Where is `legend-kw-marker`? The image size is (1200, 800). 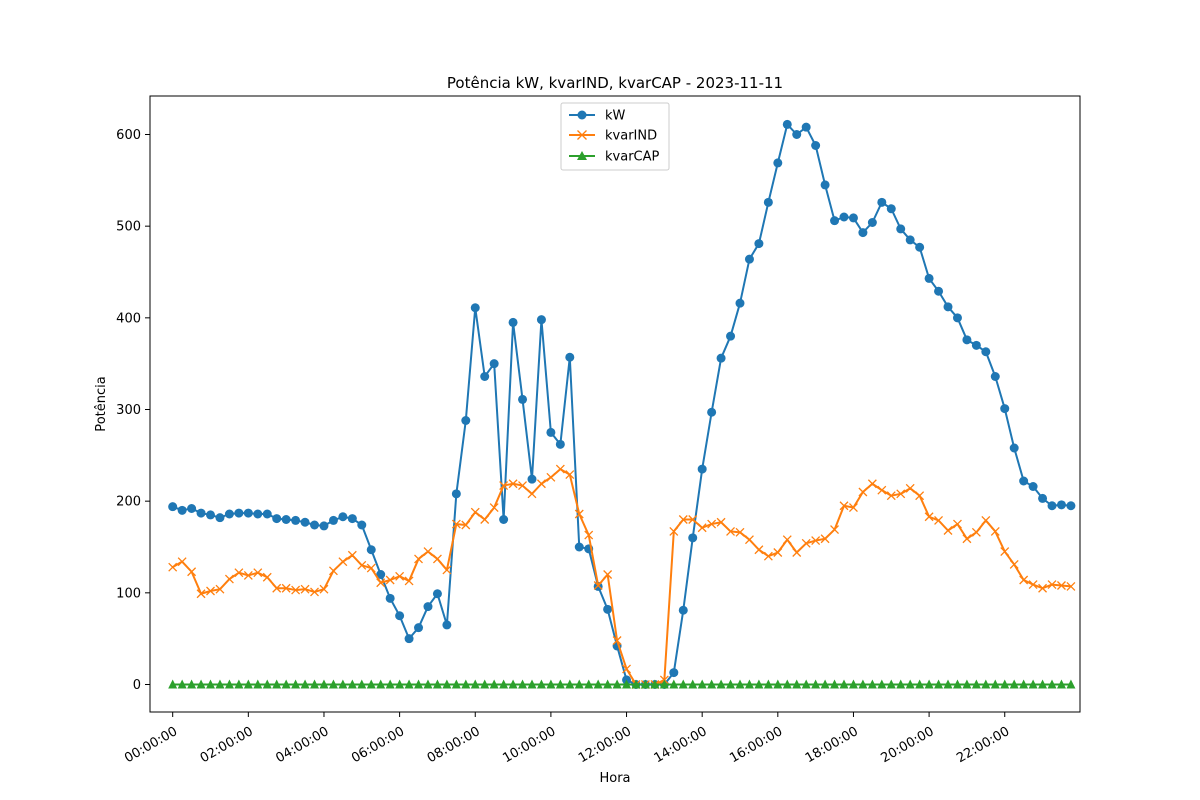
legend-kw-marker is located at coordinates (582, 115).